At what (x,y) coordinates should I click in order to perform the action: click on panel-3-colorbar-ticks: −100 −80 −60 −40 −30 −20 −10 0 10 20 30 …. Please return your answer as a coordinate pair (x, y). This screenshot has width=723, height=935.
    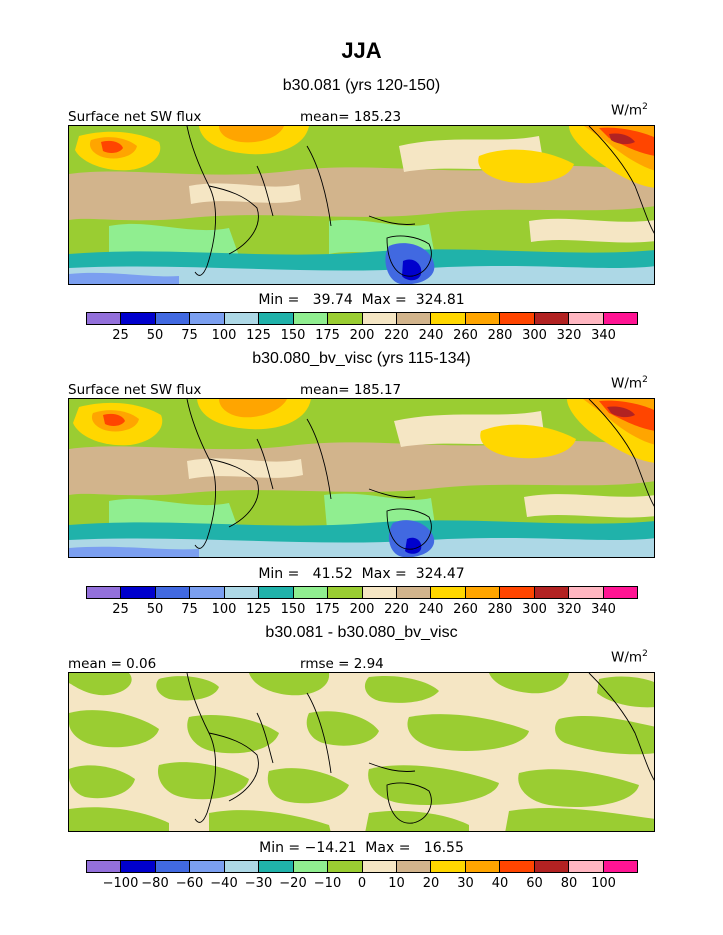
    Looking at the image, I should click on (362, 884).